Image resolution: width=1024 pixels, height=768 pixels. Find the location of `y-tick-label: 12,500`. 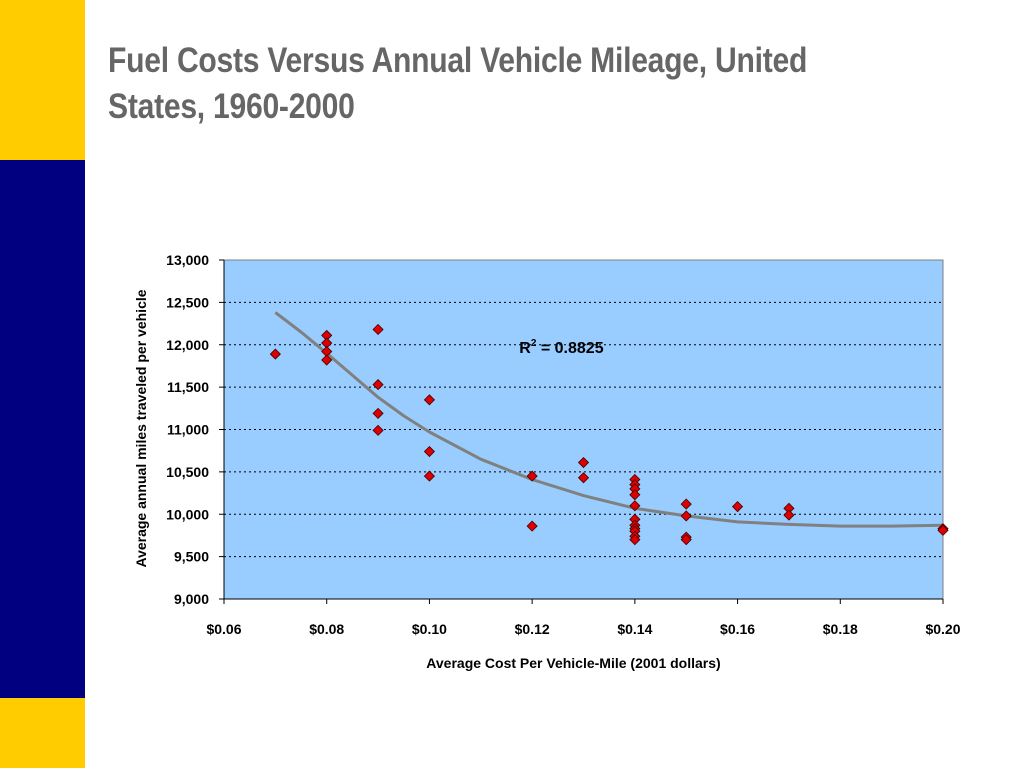

y-tick-label: 12,500 is located at coordinates (187, 302).